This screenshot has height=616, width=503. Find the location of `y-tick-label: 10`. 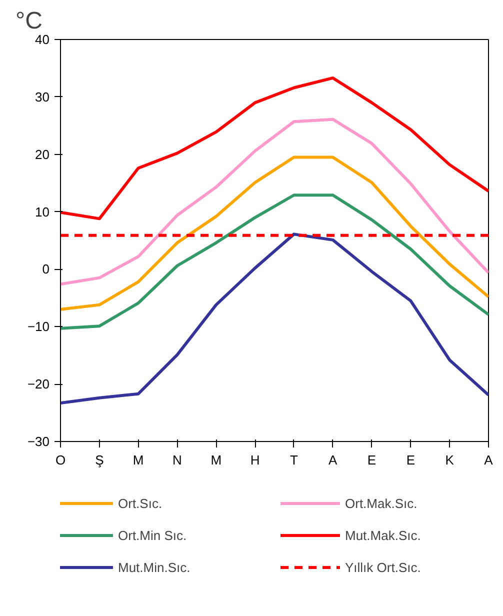

y-tick-label: 10 is located at coordinates (42, 212).